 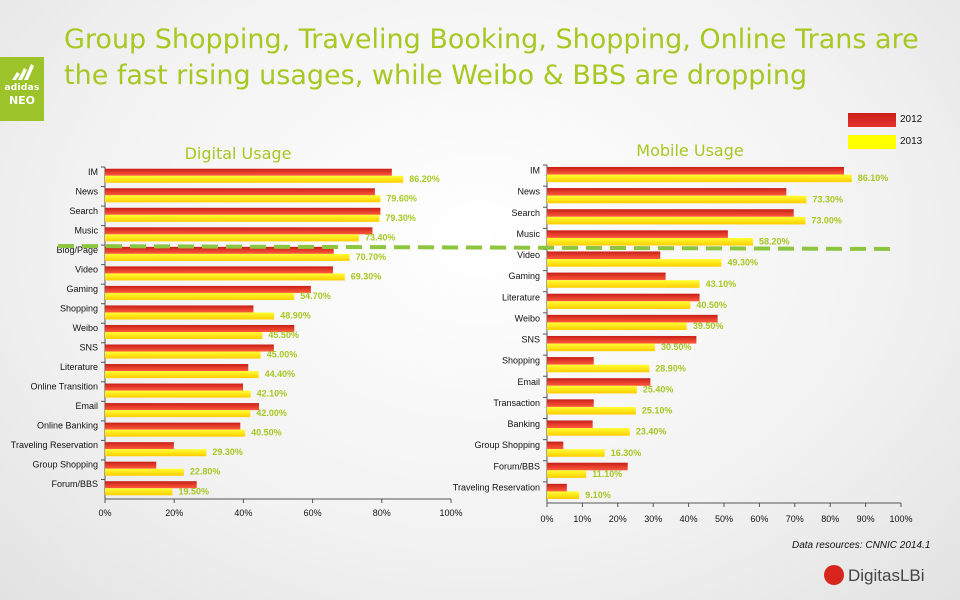 What do you see at coordinates (598, 495) in the screenshot?
I see `mobile-data-label: 9.10%` at bounding box center [598, 495].